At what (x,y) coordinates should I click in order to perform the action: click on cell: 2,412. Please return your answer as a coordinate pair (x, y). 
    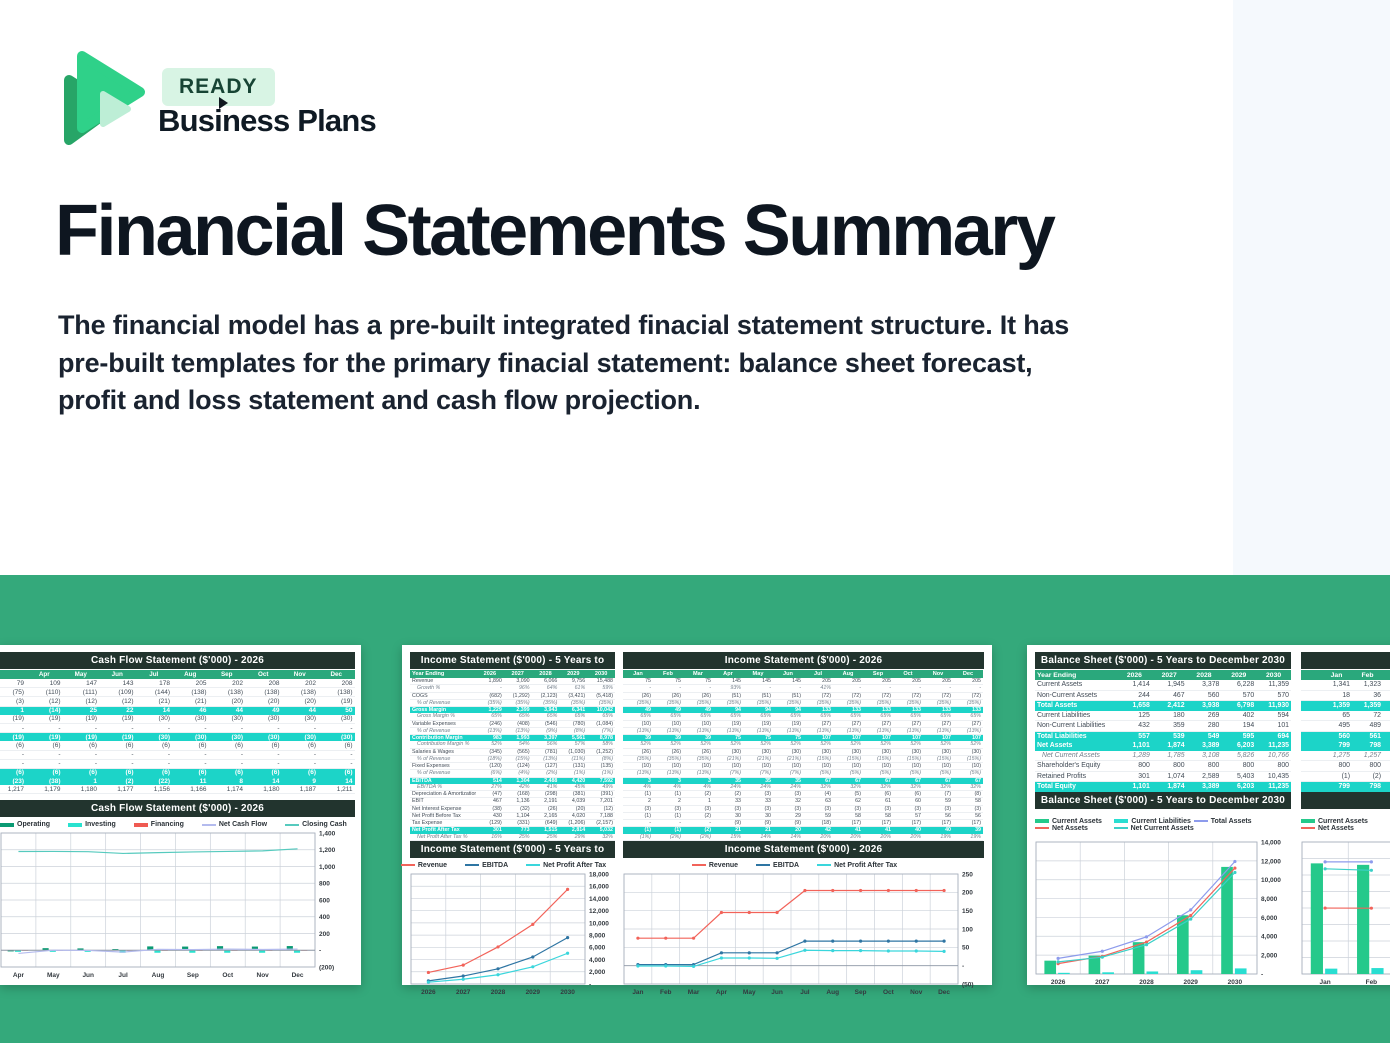
    Looking at the image, I should click on (1169, 705).